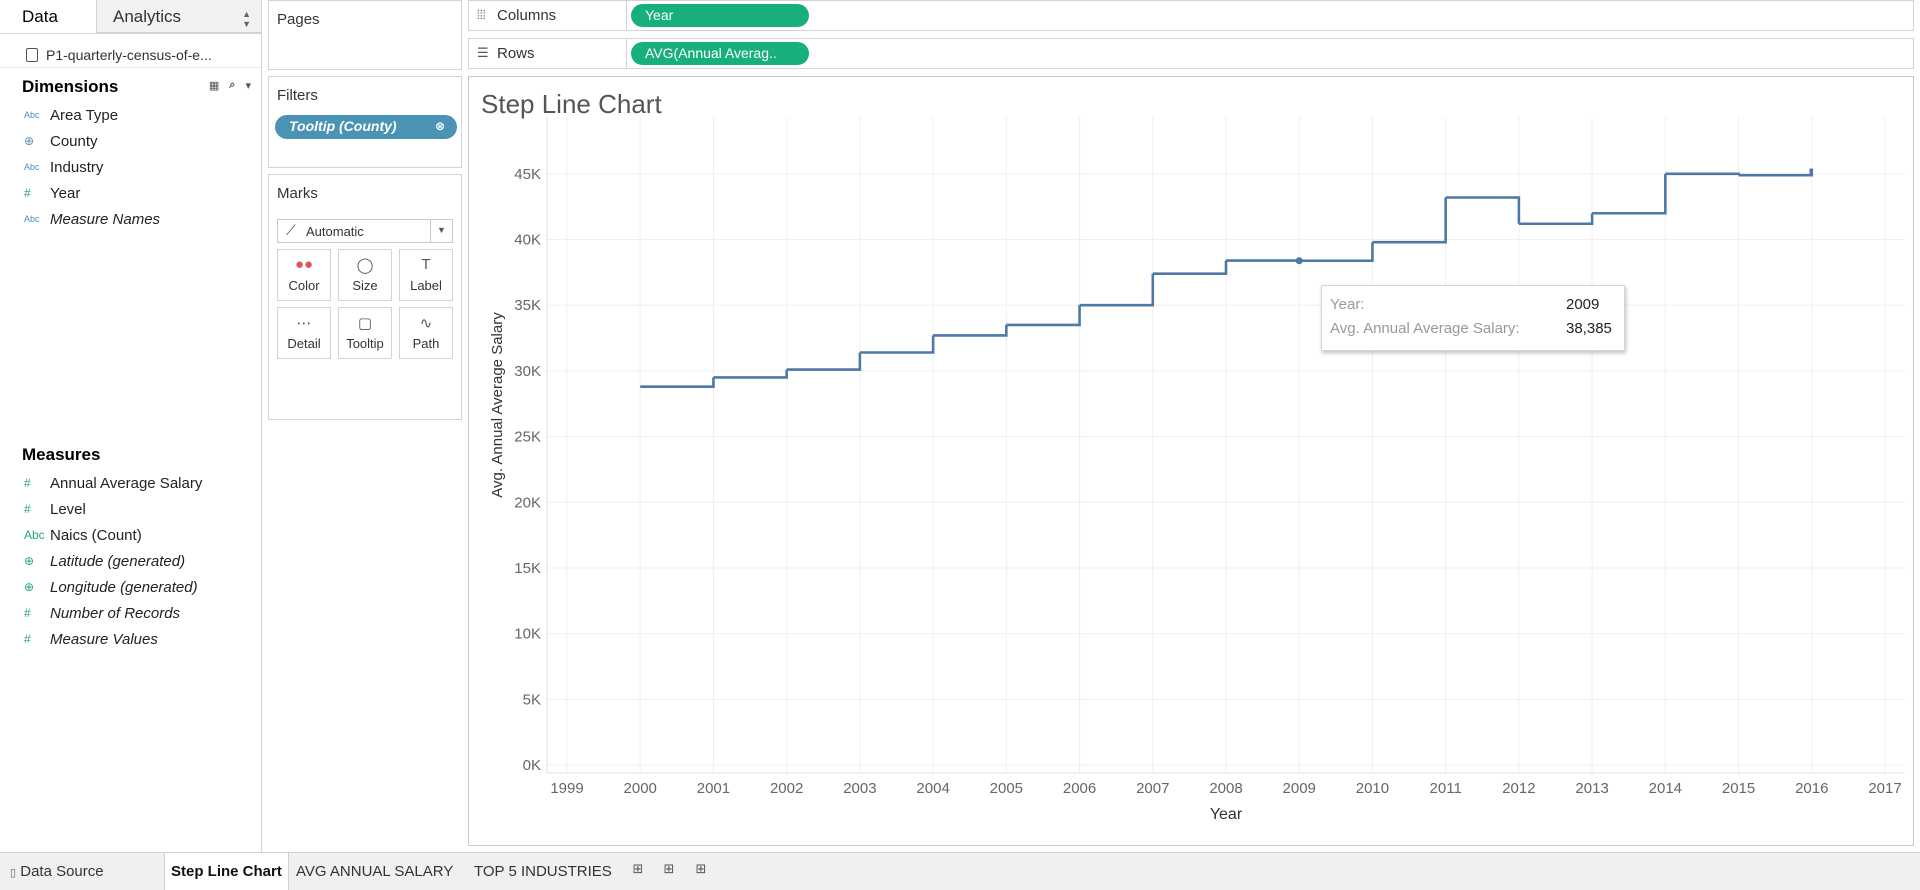 Image resolution: width=1920 pixels, height=890 pixels. I want to click on measure-field: # Number of Records, so click(130, 613).